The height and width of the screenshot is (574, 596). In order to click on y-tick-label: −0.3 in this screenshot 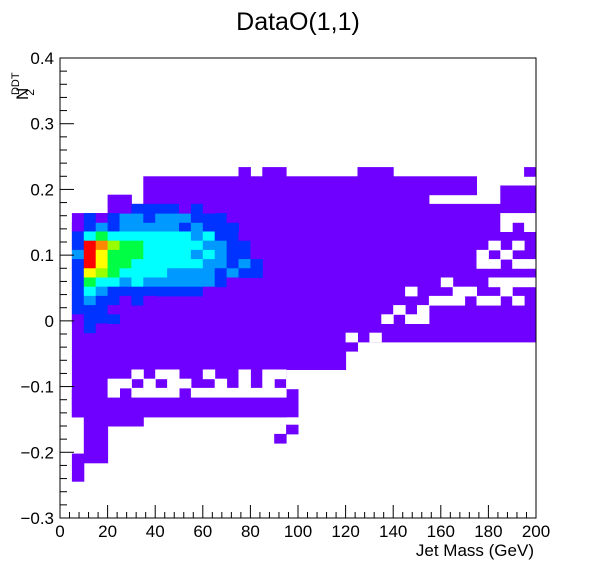, I will do `click(37, 518)`.